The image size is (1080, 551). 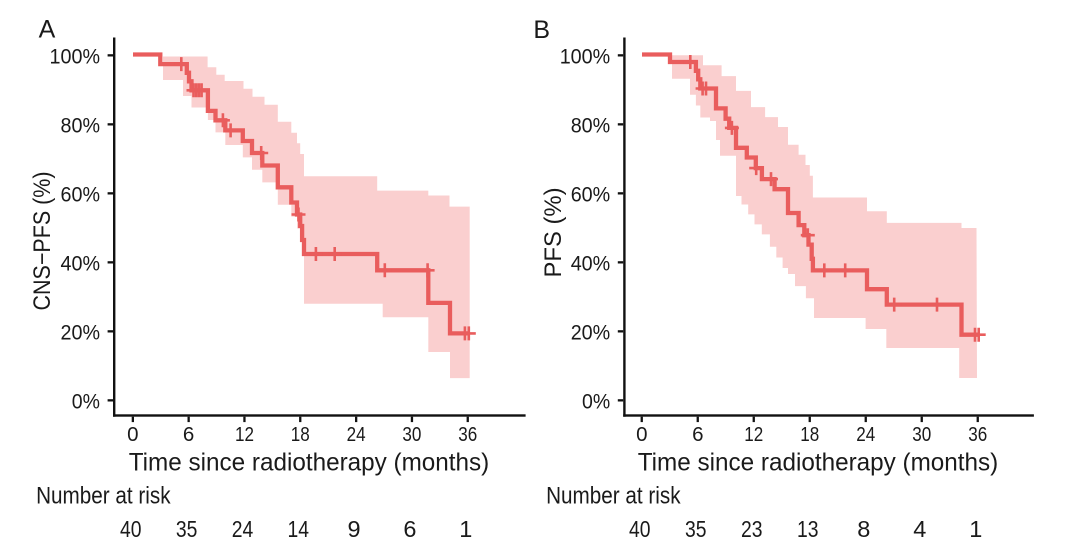 I want to click on svg-text: 23, so click(x=752, y=529).